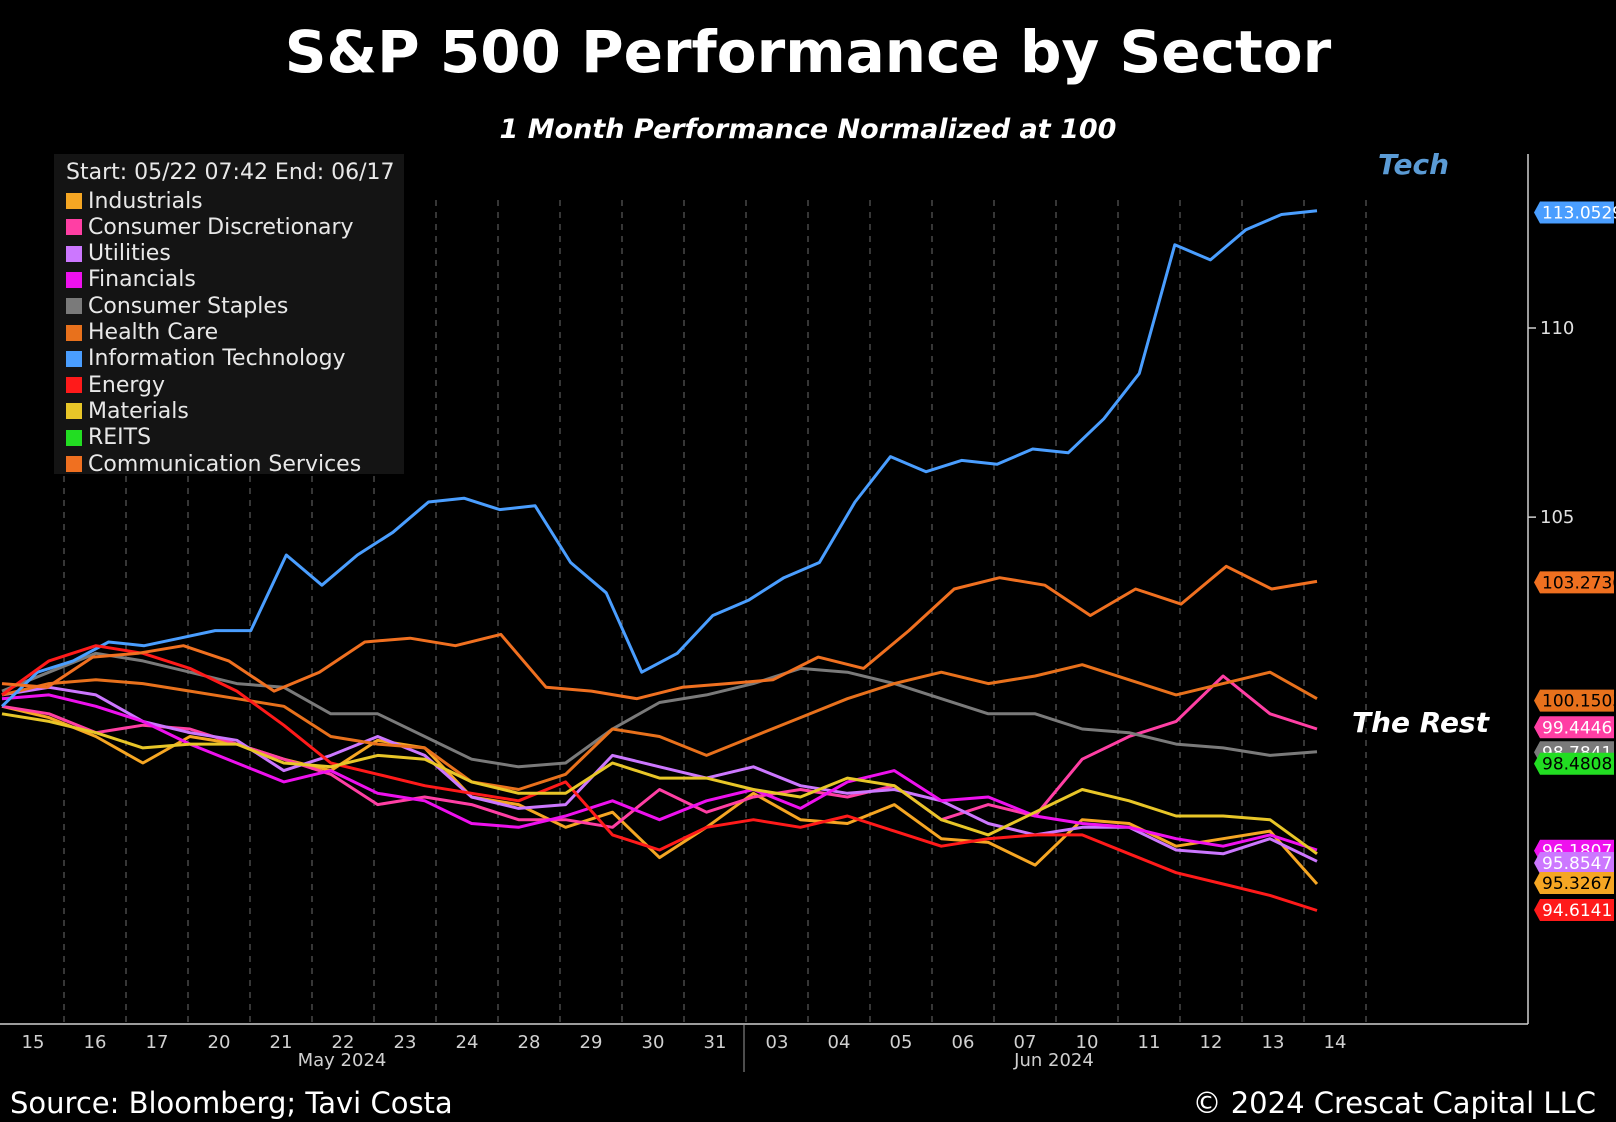 This screenshot has height=1122, width=1616. I want to click on legend-label: Utilities, so click(129, 254).